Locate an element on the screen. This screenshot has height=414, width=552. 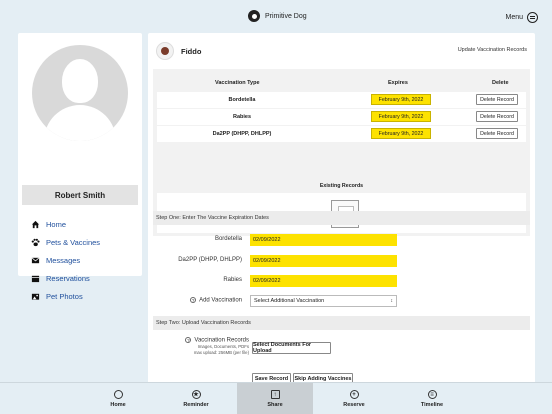
page-title: Update Vaccination Records is located at coordinates (492, 50).